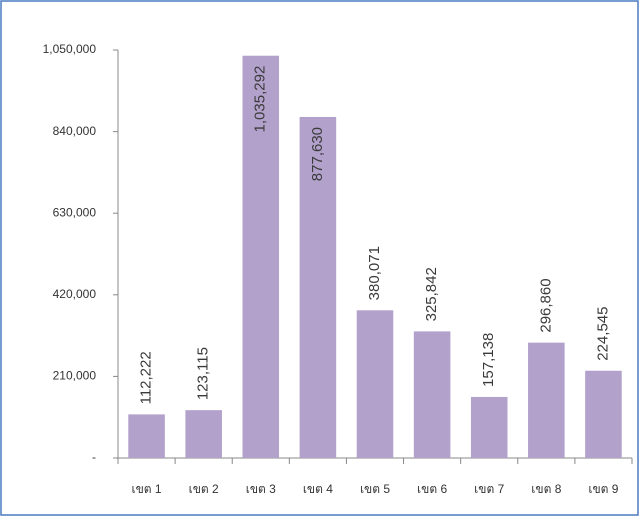 The image size is (640, 517). What do you see at coordinates (603, 489) in the screenshot?
I see `x-tick-label: เขต 9` at bounding box center [603, 489].